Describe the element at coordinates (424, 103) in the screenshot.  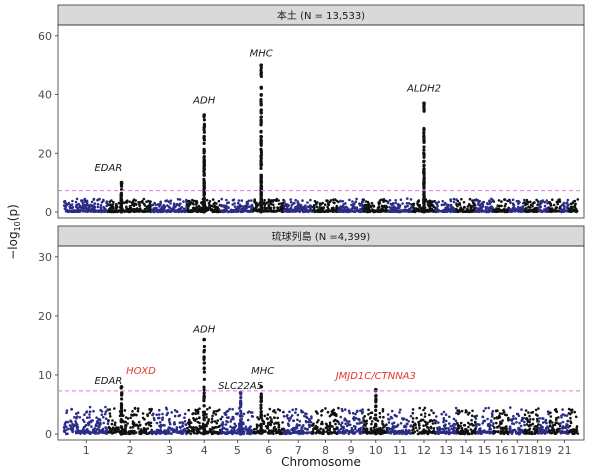
I see `snp-point-top` at that location.